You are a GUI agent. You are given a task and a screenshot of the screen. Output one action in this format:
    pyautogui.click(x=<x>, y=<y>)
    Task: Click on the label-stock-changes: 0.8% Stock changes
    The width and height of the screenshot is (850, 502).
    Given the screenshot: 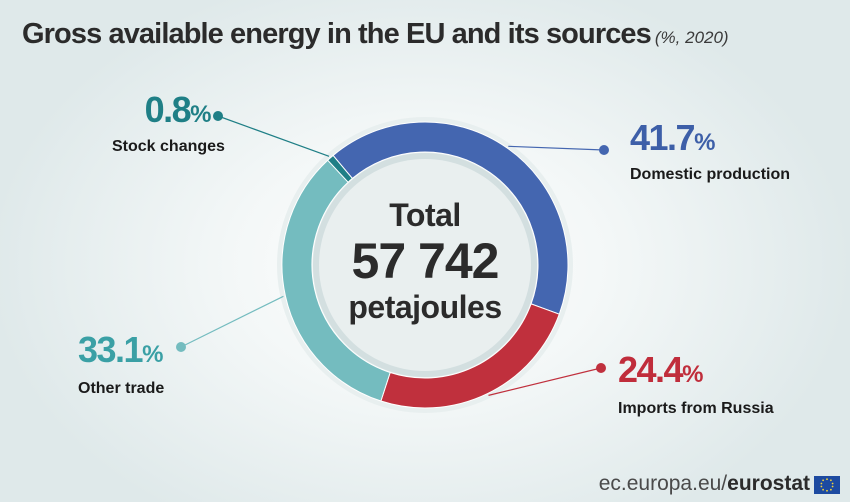 What is the action you would take?
    pyautogui.click(x=168, y=123)
    